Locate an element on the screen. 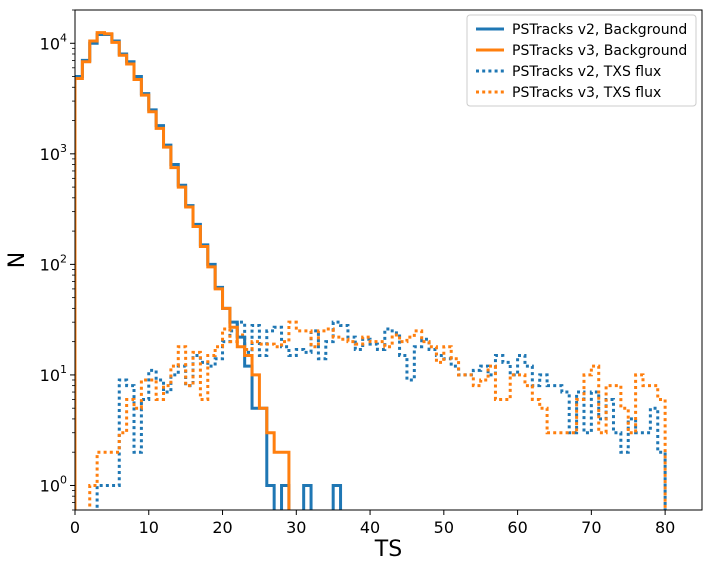  x-tick-label-2: 20 is located at coordinates (222, 527).